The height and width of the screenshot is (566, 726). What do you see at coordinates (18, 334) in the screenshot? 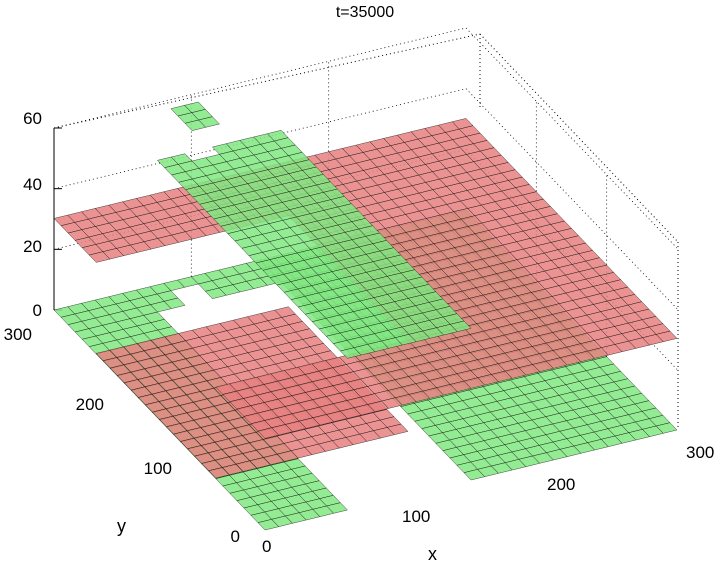
I see `y-tick-label: 300` at bounding box center [18, 334].